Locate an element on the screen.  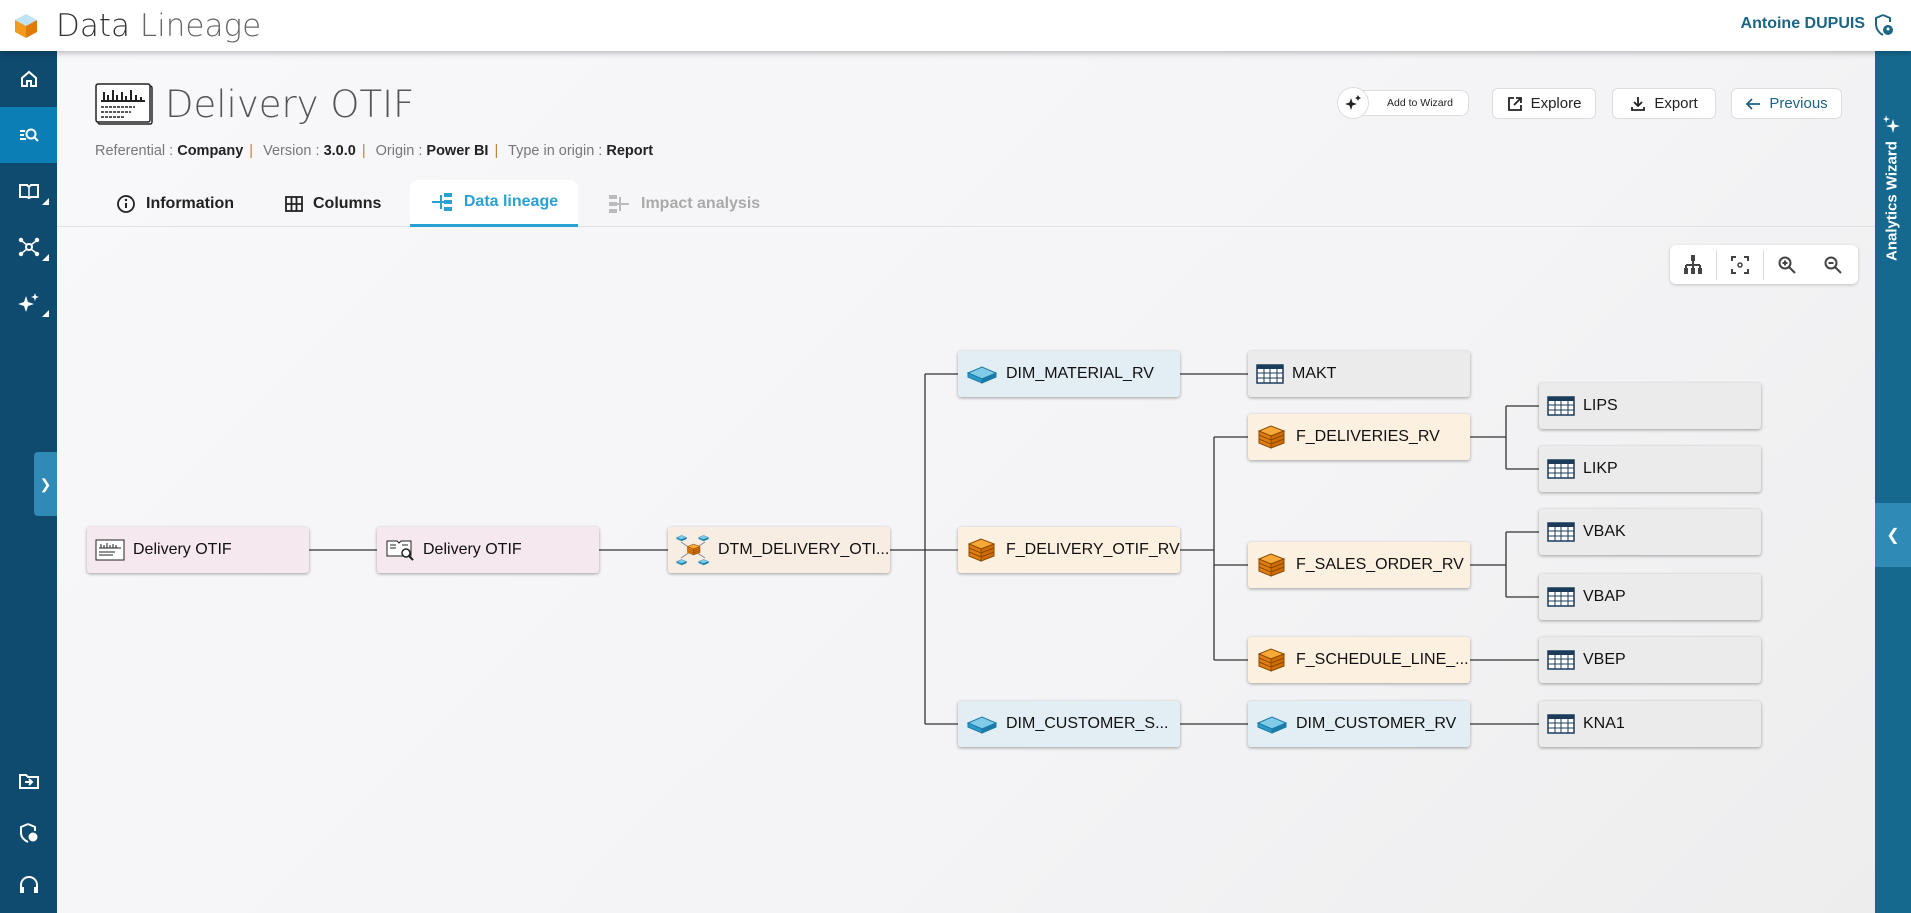
app-title: Data Lineage is located at coordinates (159, 25).